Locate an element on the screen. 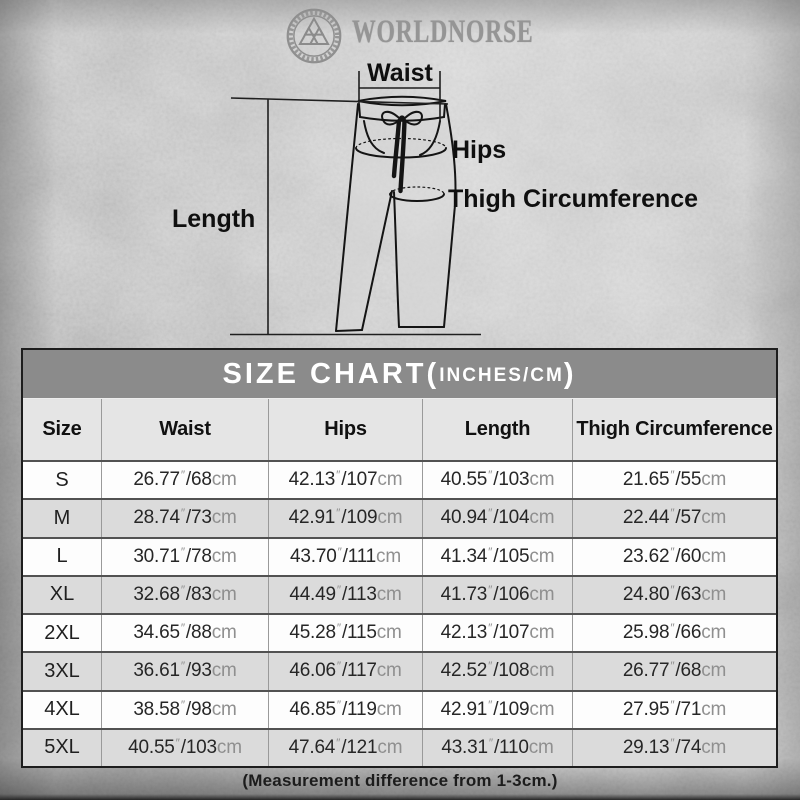 The width and height of the screenshot is (800, 800). hips-label: Hips is located at coordinates (479, 150).